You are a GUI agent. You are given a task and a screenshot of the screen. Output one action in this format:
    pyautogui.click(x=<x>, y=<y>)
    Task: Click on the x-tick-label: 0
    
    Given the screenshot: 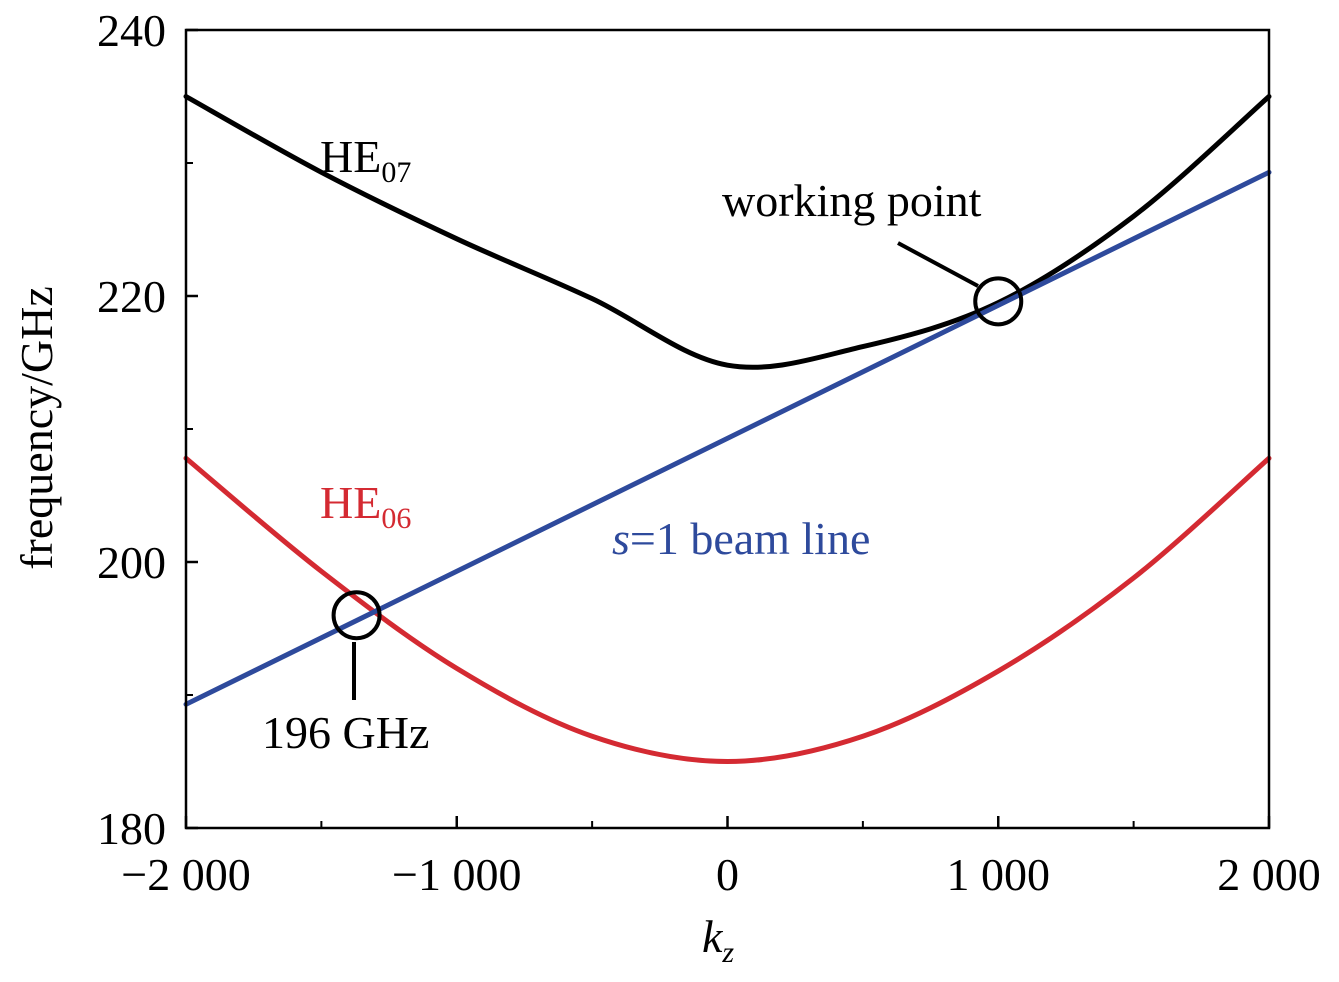 What is the action you would take?
    pyautogui.click(x=727, y=874)
    